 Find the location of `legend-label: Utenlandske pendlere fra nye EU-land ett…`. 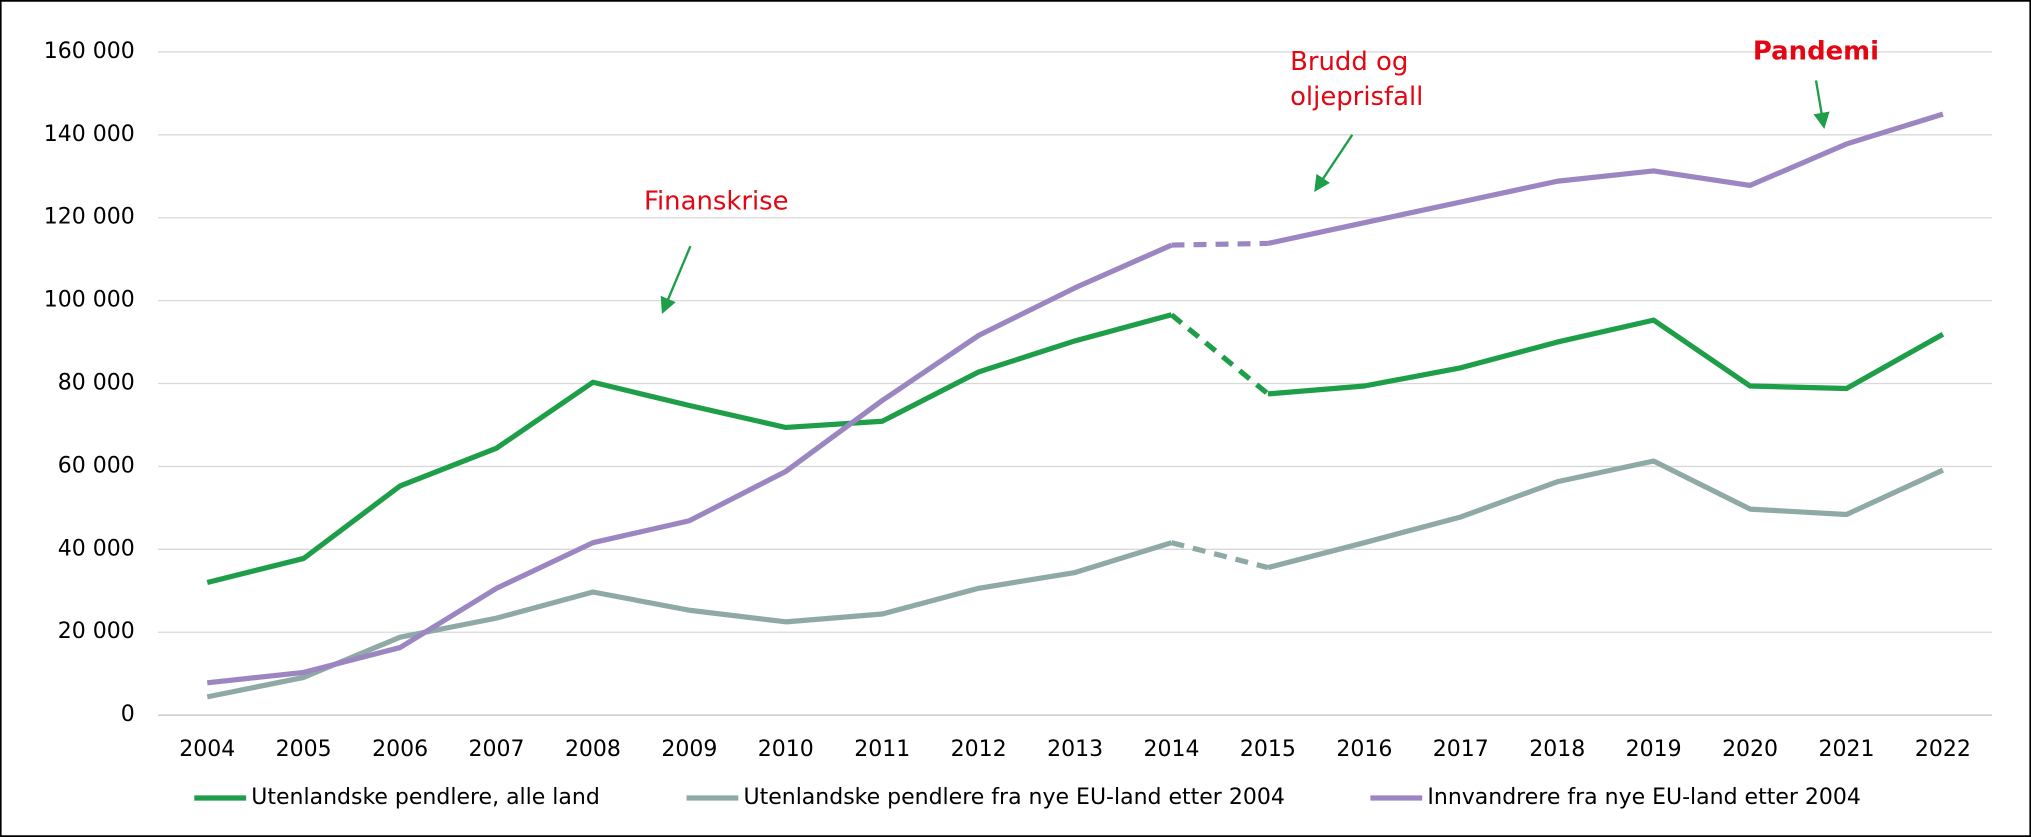

legend-label: Utenlandske pendlere fra nye EU-land ett… is located at coordinates (1013, 797).